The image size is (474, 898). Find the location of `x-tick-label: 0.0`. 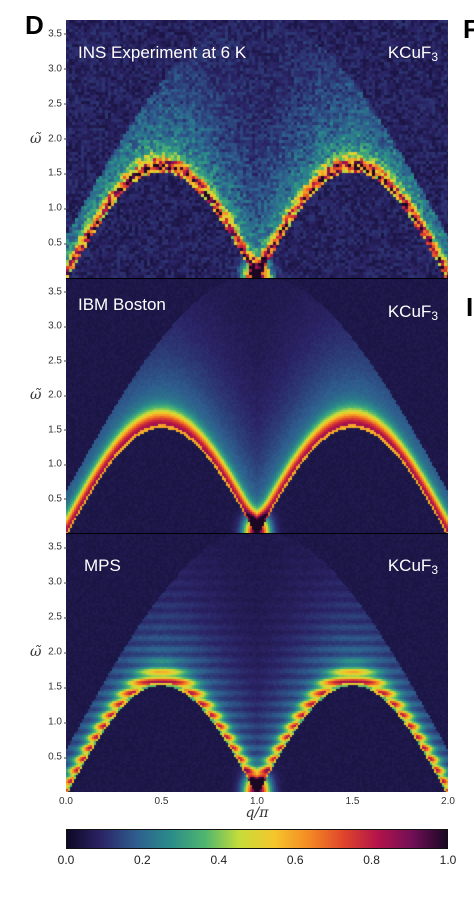

x-tick-label: 0.0 is located at coordinates (66, 801).